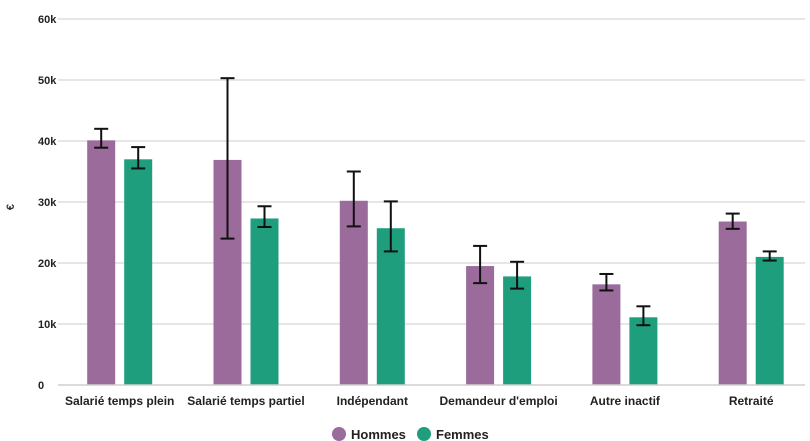 Image resolution: width=810 pixels, height=441 pixels. I want to click on y-axis-ticks: 0 10k 20k 30k 40k 50k 60k, so click(47, 203).